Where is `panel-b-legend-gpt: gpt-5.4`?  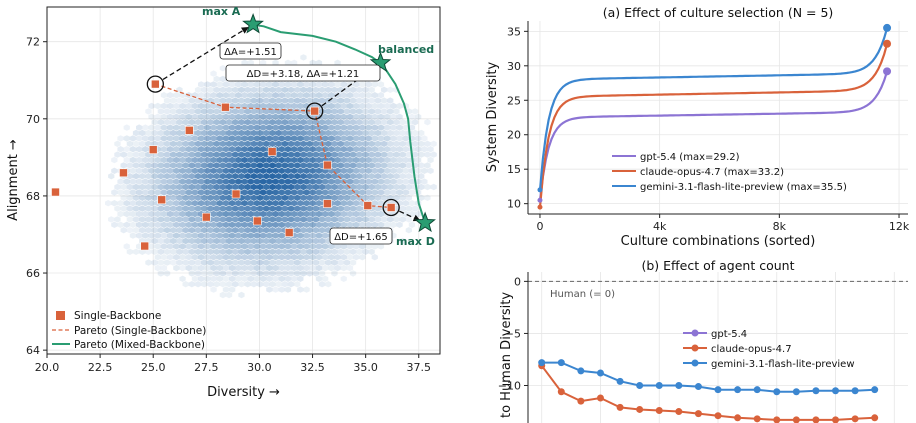
panel-b-legend-gpt: gpt-5.4 is located at coordinates (729, 334).